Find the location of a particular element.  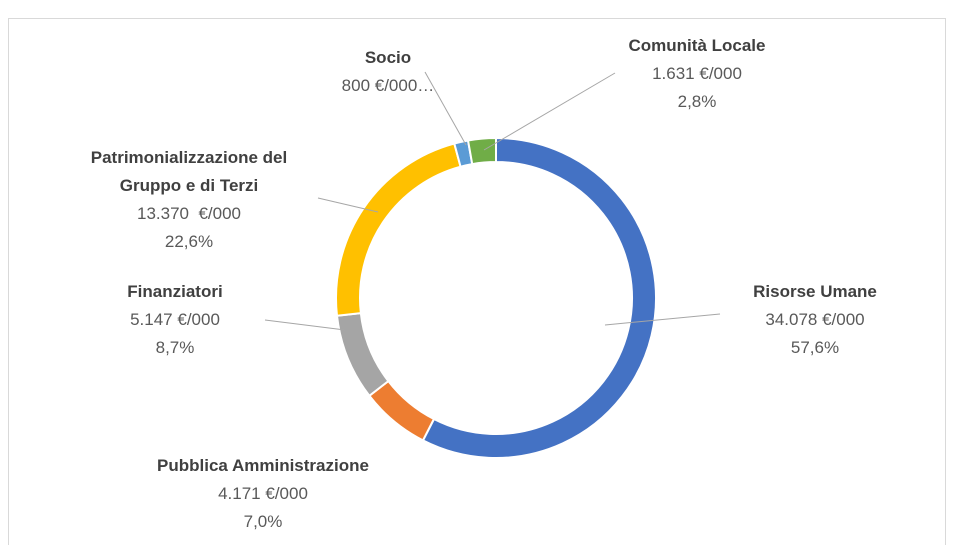

amount-label: 4.171 €/000 is located at coordinates (263, 493).